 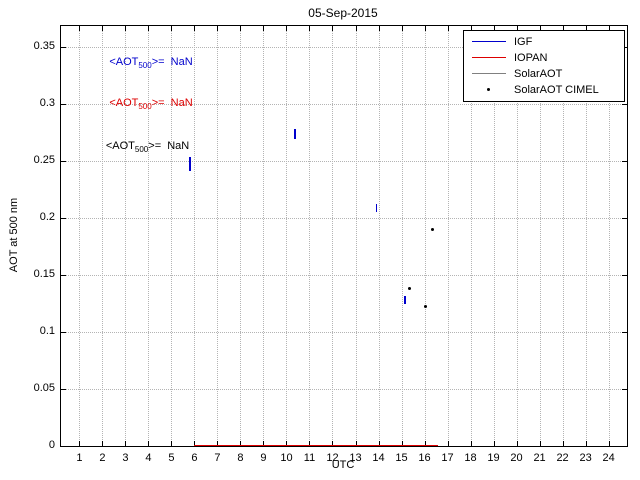 I want to click on chart-title: 05-Sep-2015, so click(x=343, y=13).